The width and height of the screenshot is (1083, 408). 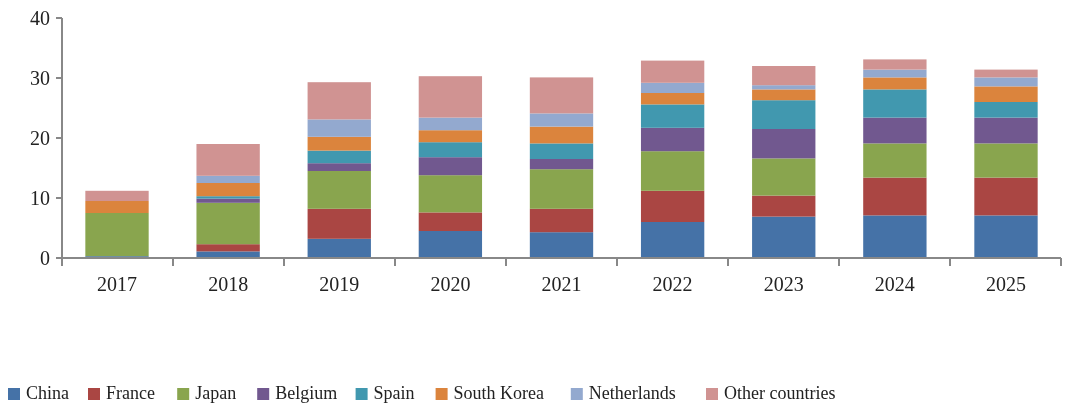 I want to click on y-tick-label: 40, so click(x=40, y=18).